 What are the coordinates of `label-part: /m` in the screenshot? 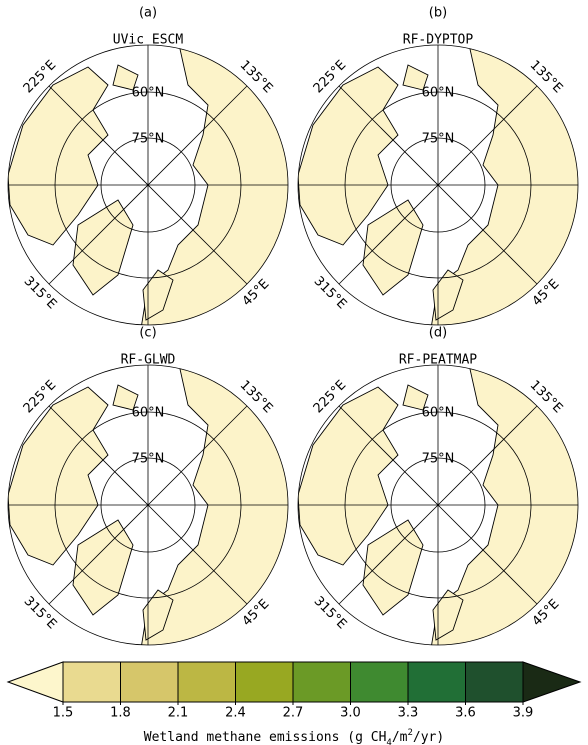 It's located at (400, 737).